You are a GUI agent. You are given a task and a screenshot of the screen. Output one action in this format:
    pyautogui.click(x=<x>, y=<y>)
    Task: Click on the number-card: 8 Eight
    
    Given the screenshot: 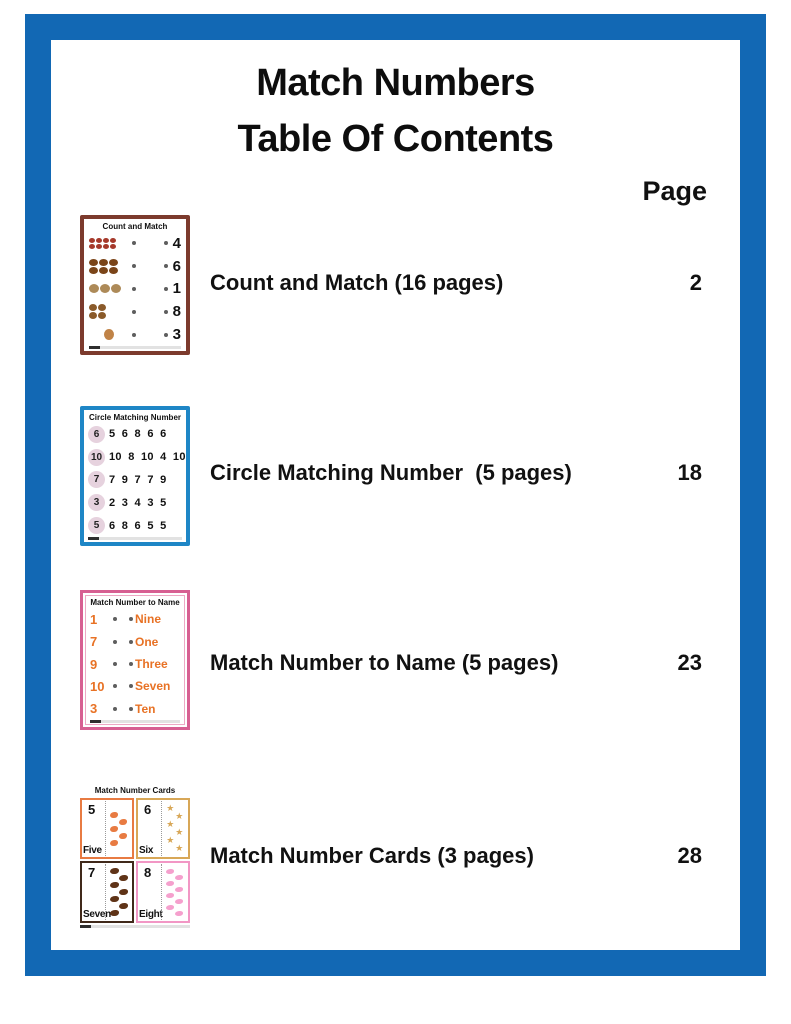 What is the action you would take?
    pyautogui.click(x=163, y=892)
    